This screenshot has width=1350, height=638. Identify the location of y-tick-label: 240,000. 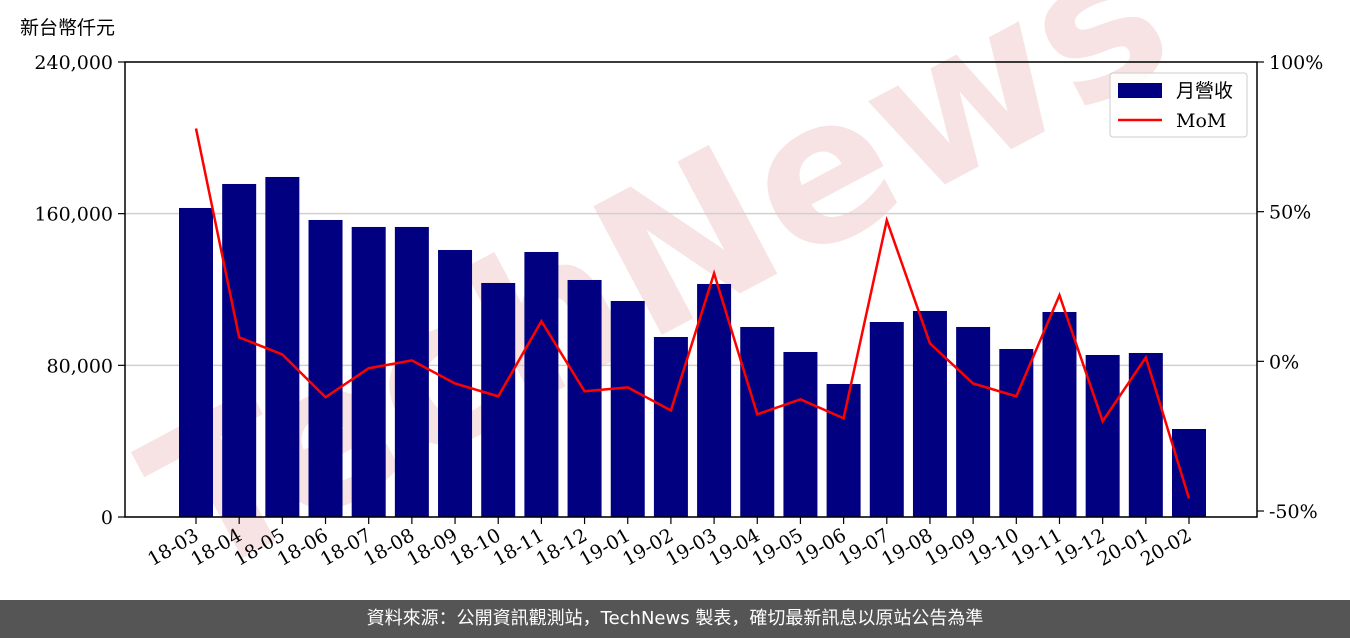
(73, 63).